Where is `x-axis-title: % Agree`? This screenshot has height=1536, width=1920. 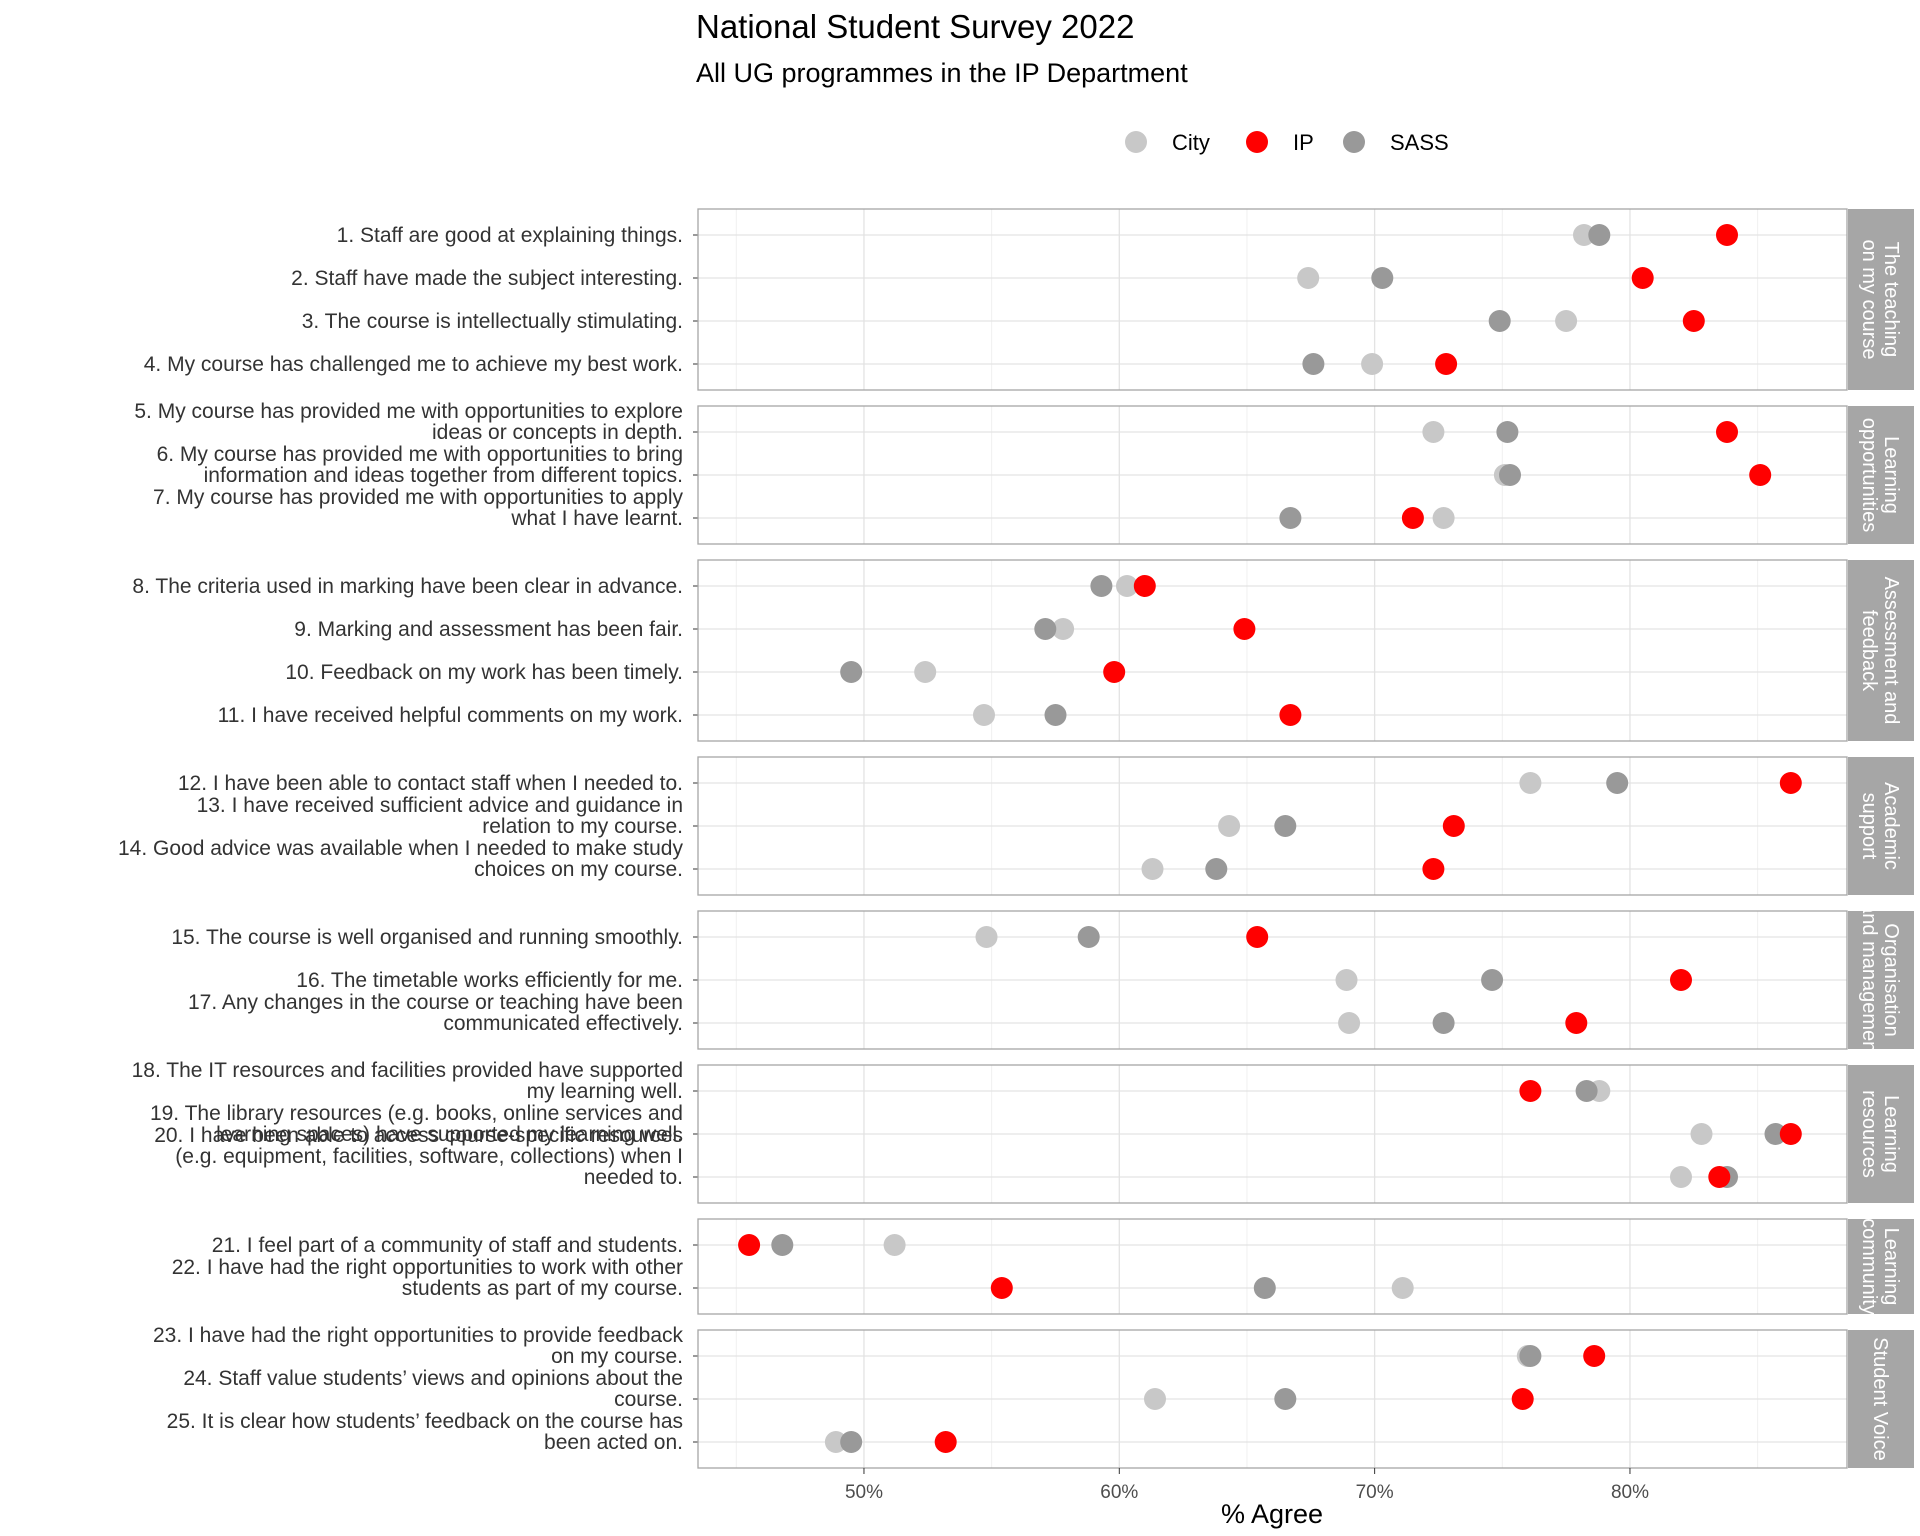 x-axis-title: % Agree is located at coordinates (1272, 1514).